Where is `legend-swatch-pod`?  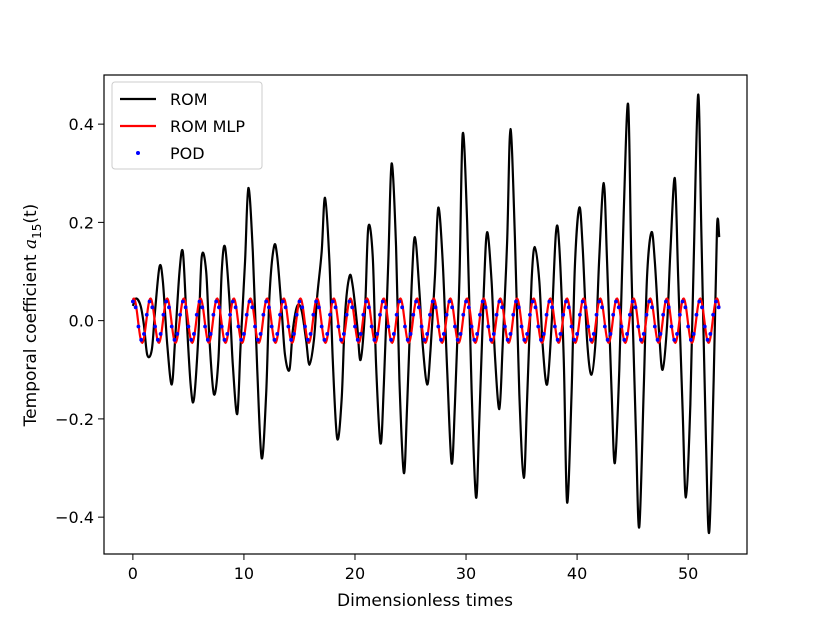 legend-swatch-pod is located at coordinates (138, 153).